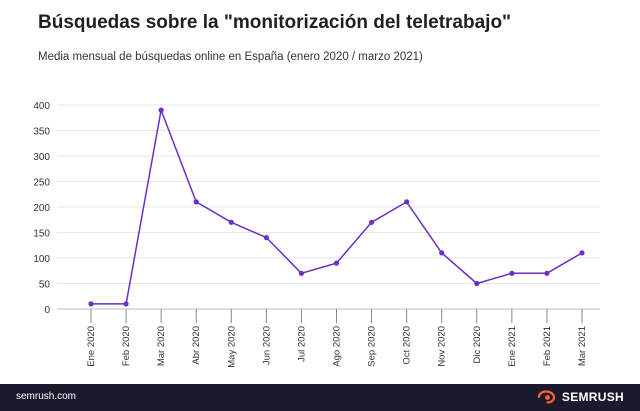 Image resolution: width=640 pixels, height=411 pixels. I want to click on y-tick-label: 50, so click(45, 285).